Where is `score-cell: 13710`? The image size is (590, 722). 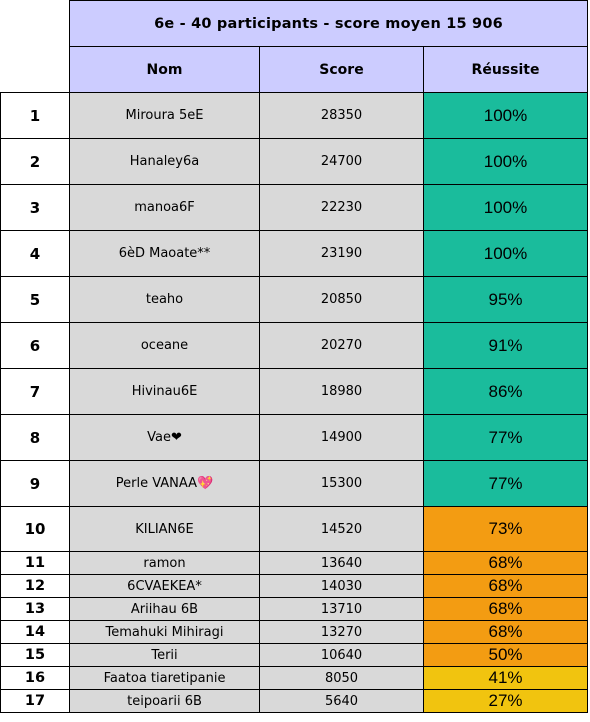
score-cell: 13710 is located at coordinates (341, 609).